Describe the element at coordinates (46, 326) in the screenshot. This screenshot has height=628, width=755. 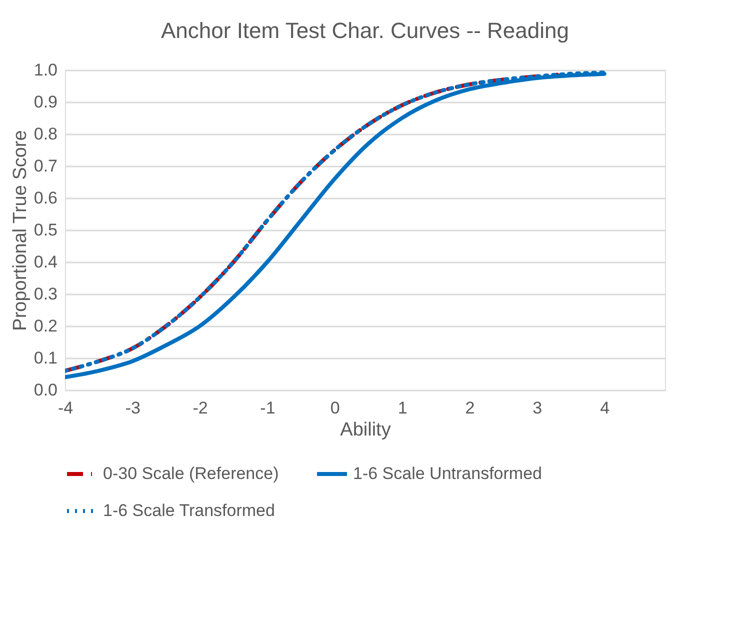
I see `y-tick-label: 0.2` at that location.